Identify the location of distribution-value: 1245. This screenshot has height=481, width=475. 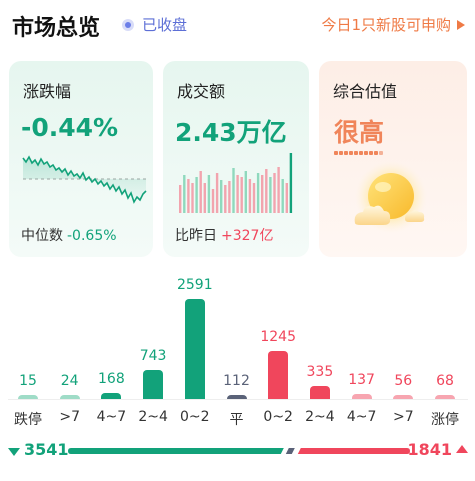
(278, 337).